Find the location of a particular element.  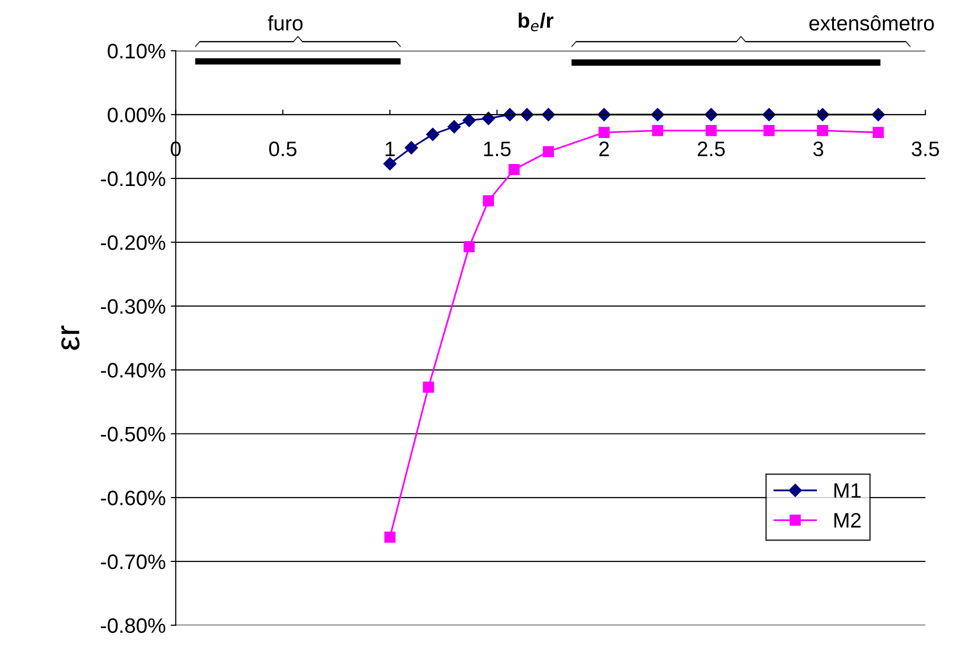

y-tick-label: -0.60% is located at coordinates (133, 498).